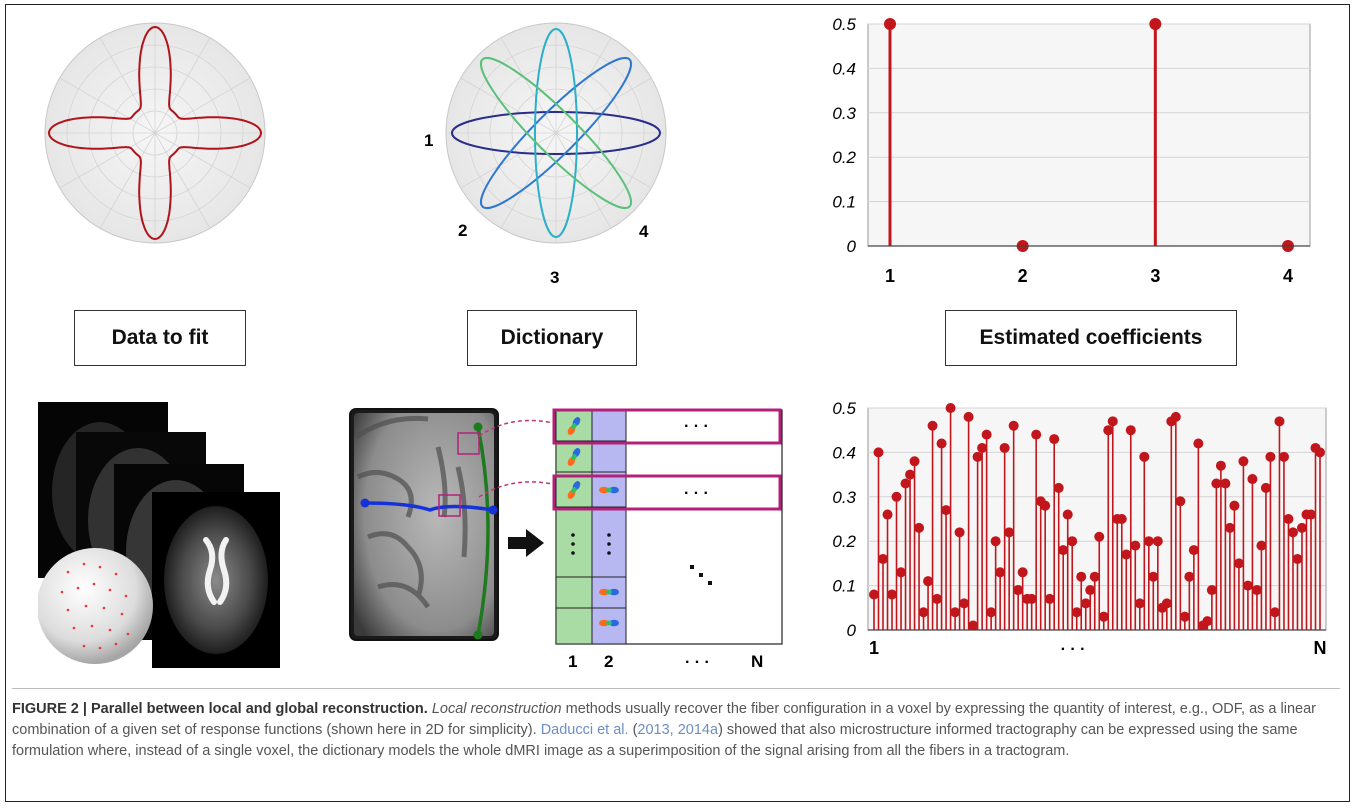 The width and height of the screenshot is (1357, 810). What do you see at coordinates (667, 539) in the screenshot?
I see `dictionary-matrix: · · · · · · 1 2 · · · N` at bounding box center [667, 539].